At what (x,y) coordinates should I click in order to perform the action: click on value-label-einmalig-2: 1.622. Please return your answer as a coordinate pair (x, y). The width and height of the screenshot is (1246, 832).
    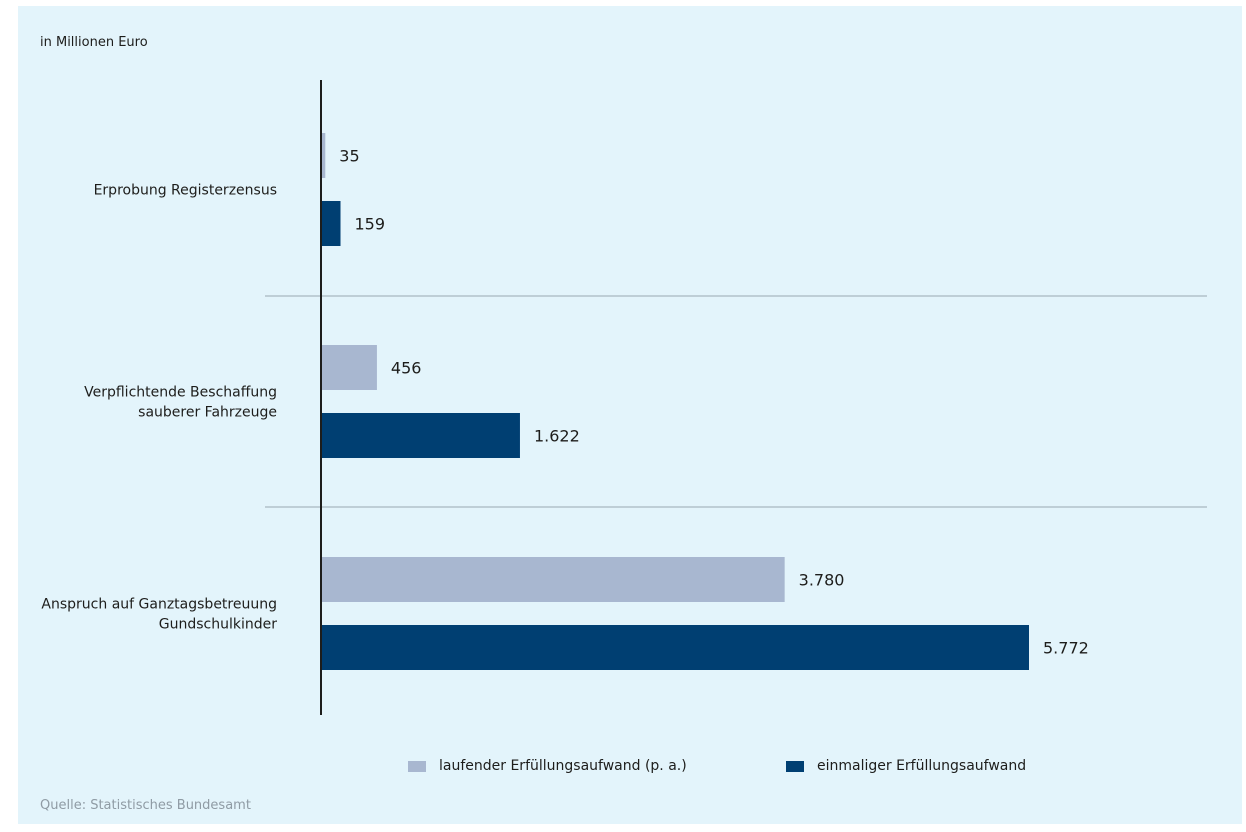
    Looking at the image, I should click on (557, 436).